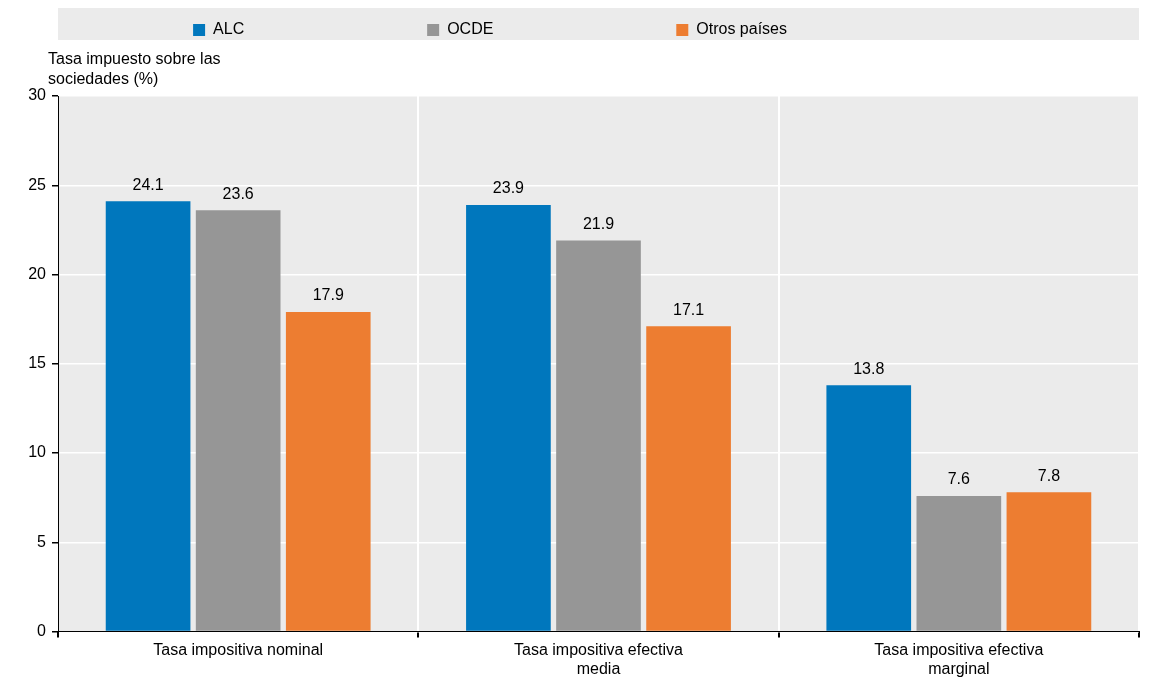 This screenshot has width=1149, height=682. I want to click on data-label: 21.9, so click(598, 224).